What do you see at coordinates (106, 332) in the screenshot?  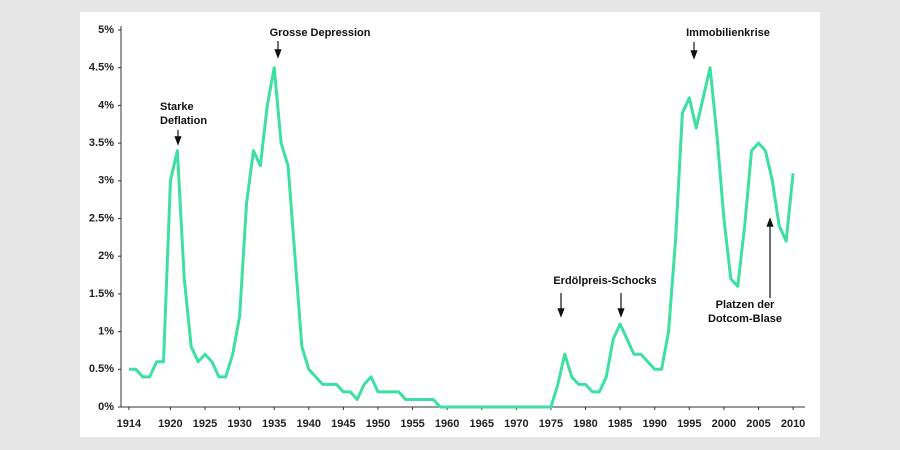 I see `y-tick-label: 1%` at bounding box center [106, 332].